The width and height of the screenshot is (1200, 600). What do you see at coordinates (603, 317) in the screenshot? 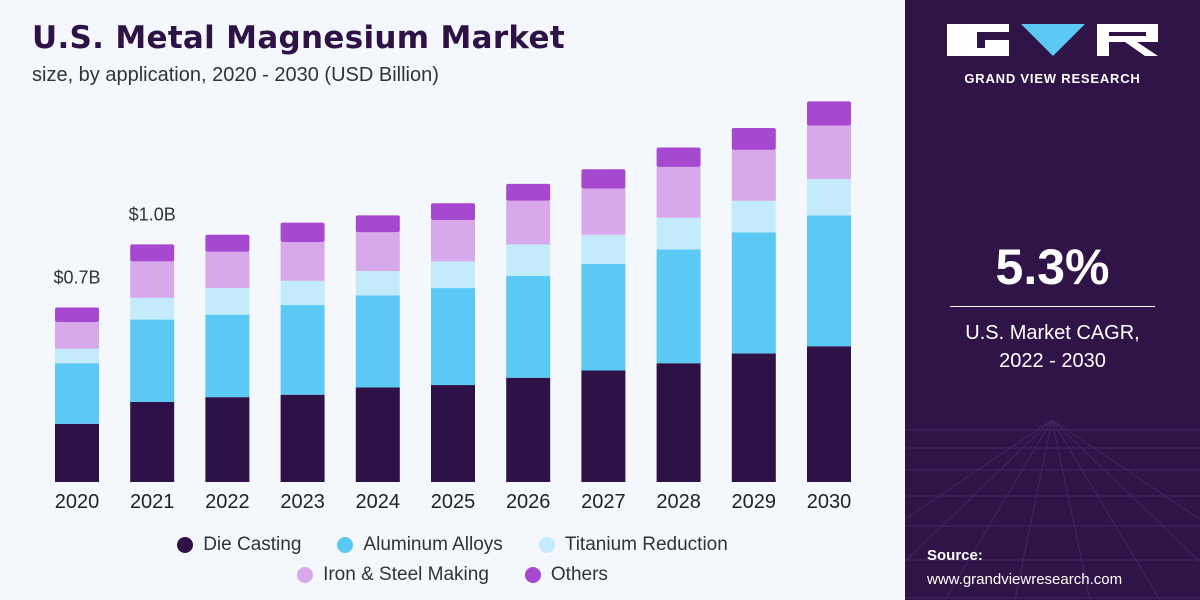
I see `bar-segment-aluminum-alloys-2027` at bounding box center [603, 317].